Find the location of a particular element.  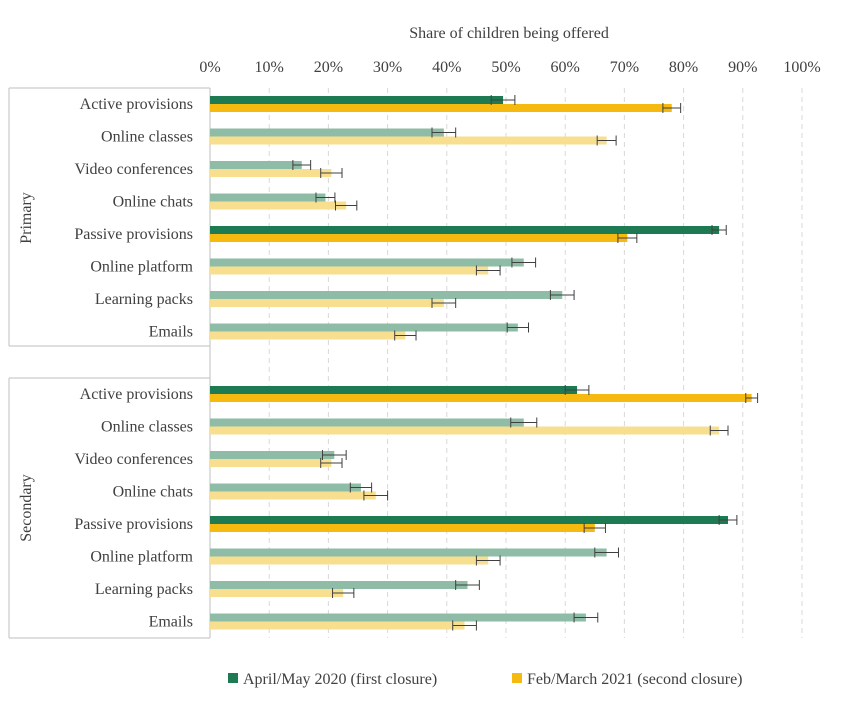

x-tick-label: 0% is located at coordinates (209, 67).